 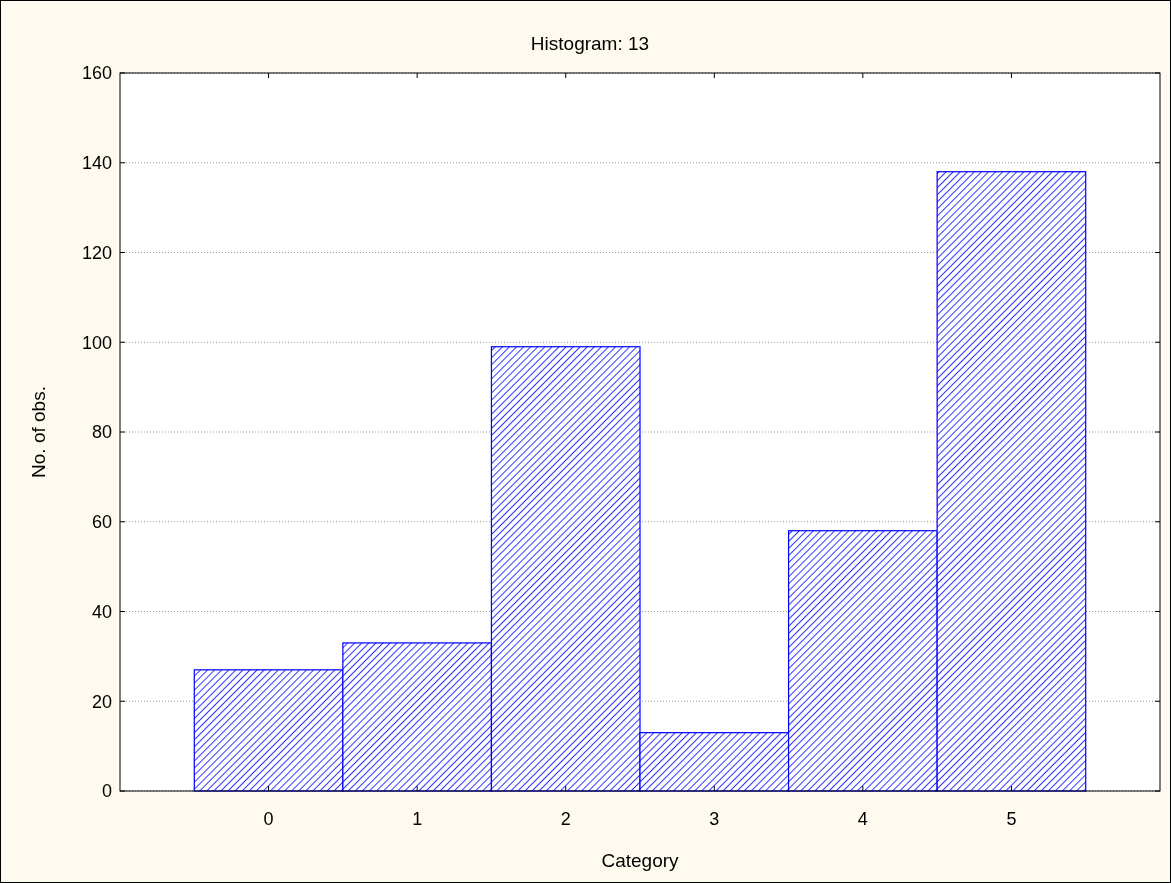 I want to click on y-tick-label: 100, so click(x=96, y=342).